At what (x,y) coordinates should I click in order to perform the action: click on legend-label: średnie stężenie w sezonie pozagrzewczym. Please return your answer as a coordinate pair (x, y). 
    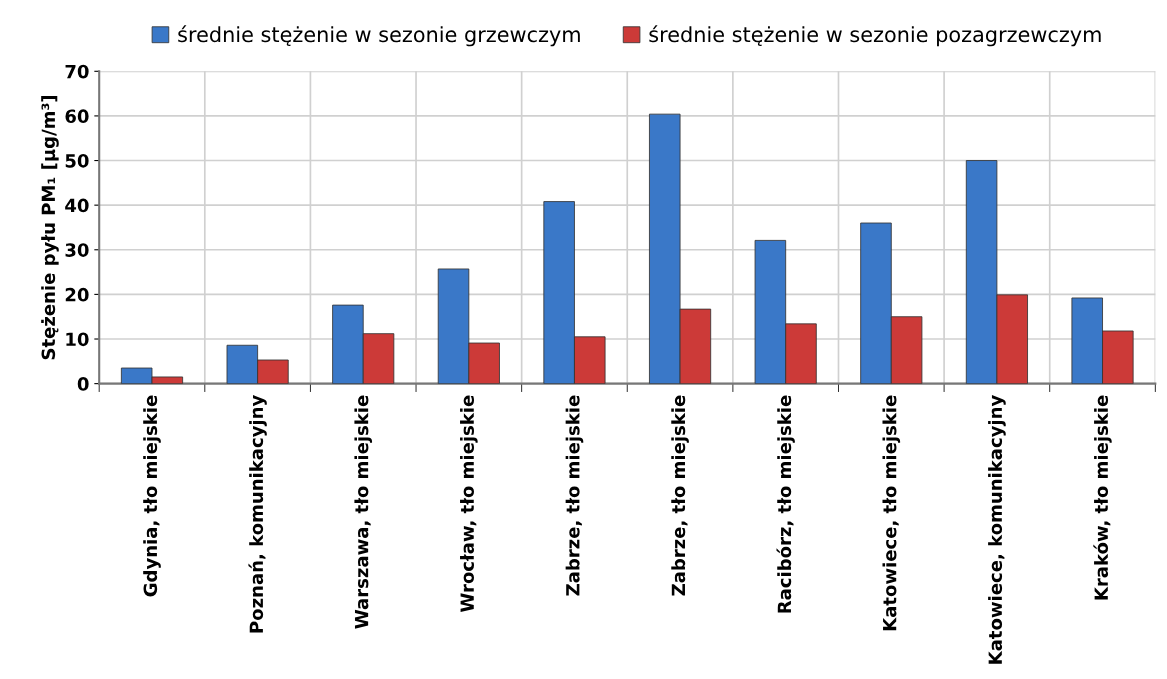
    Looking at the image, I should click on (875, 36).